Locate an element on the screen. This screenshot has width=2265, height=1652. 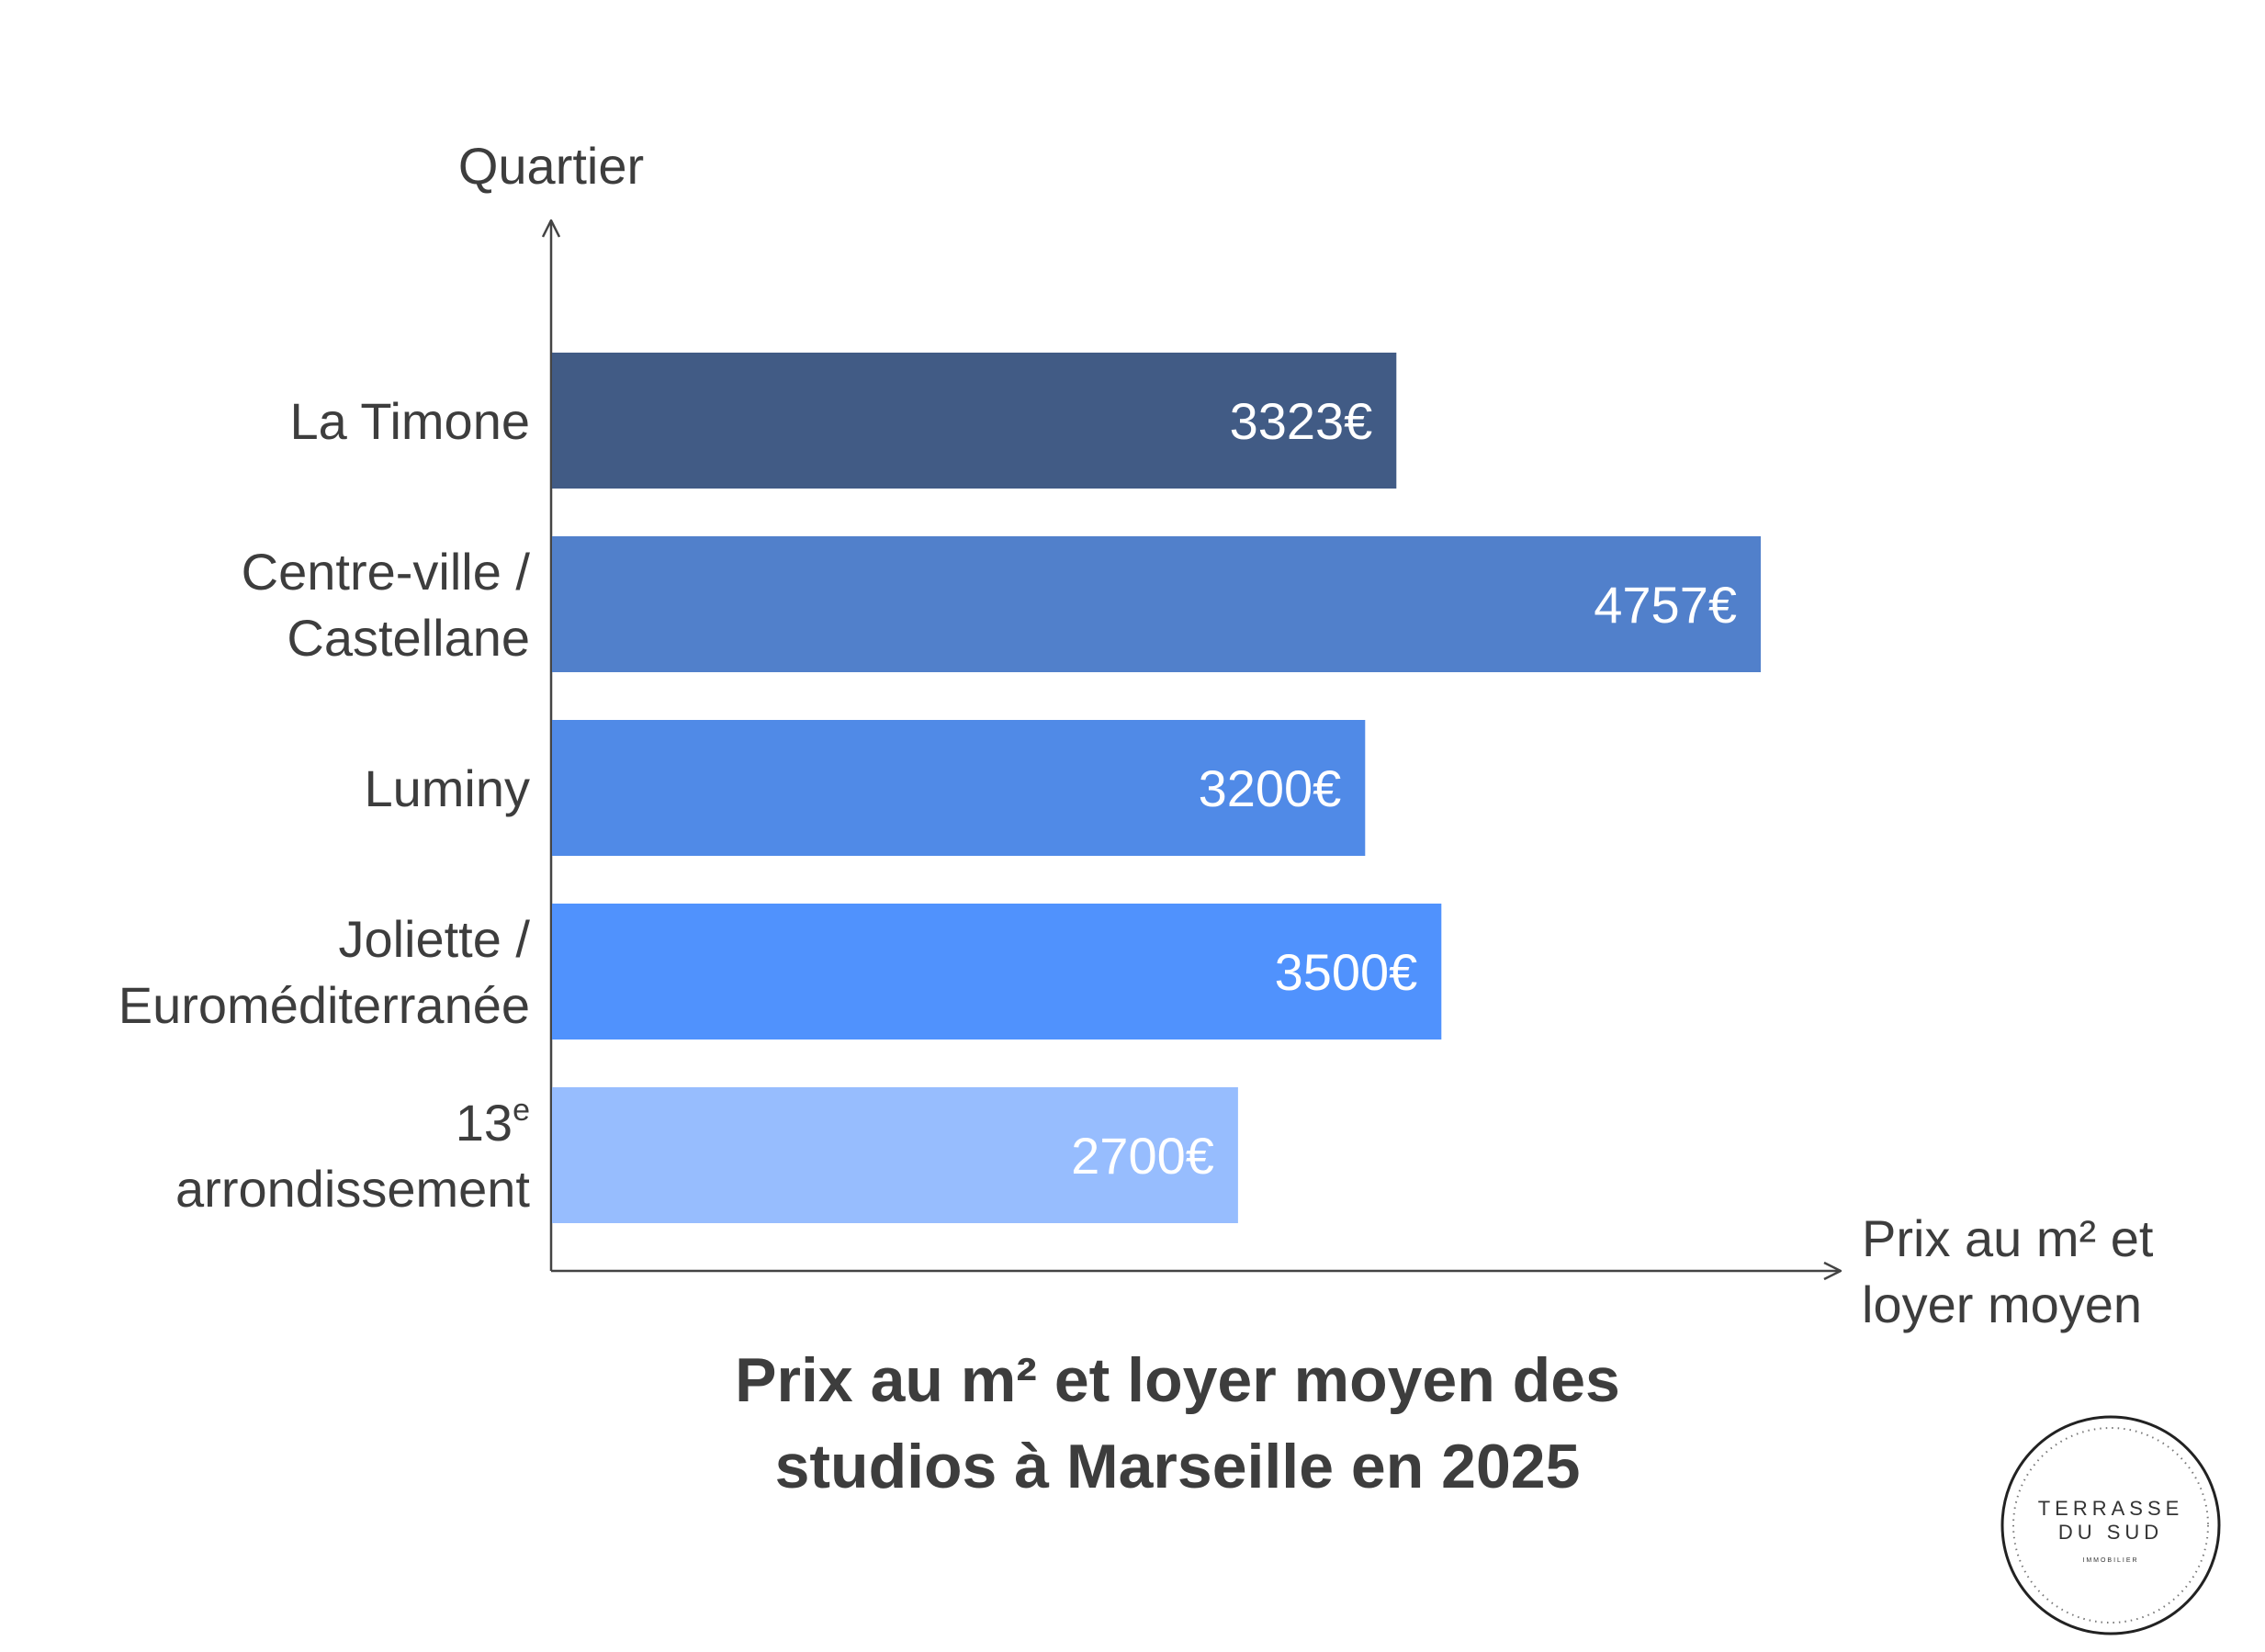
logo-line-3: IMMOBILIER is located at coordinates (2110, 1560).